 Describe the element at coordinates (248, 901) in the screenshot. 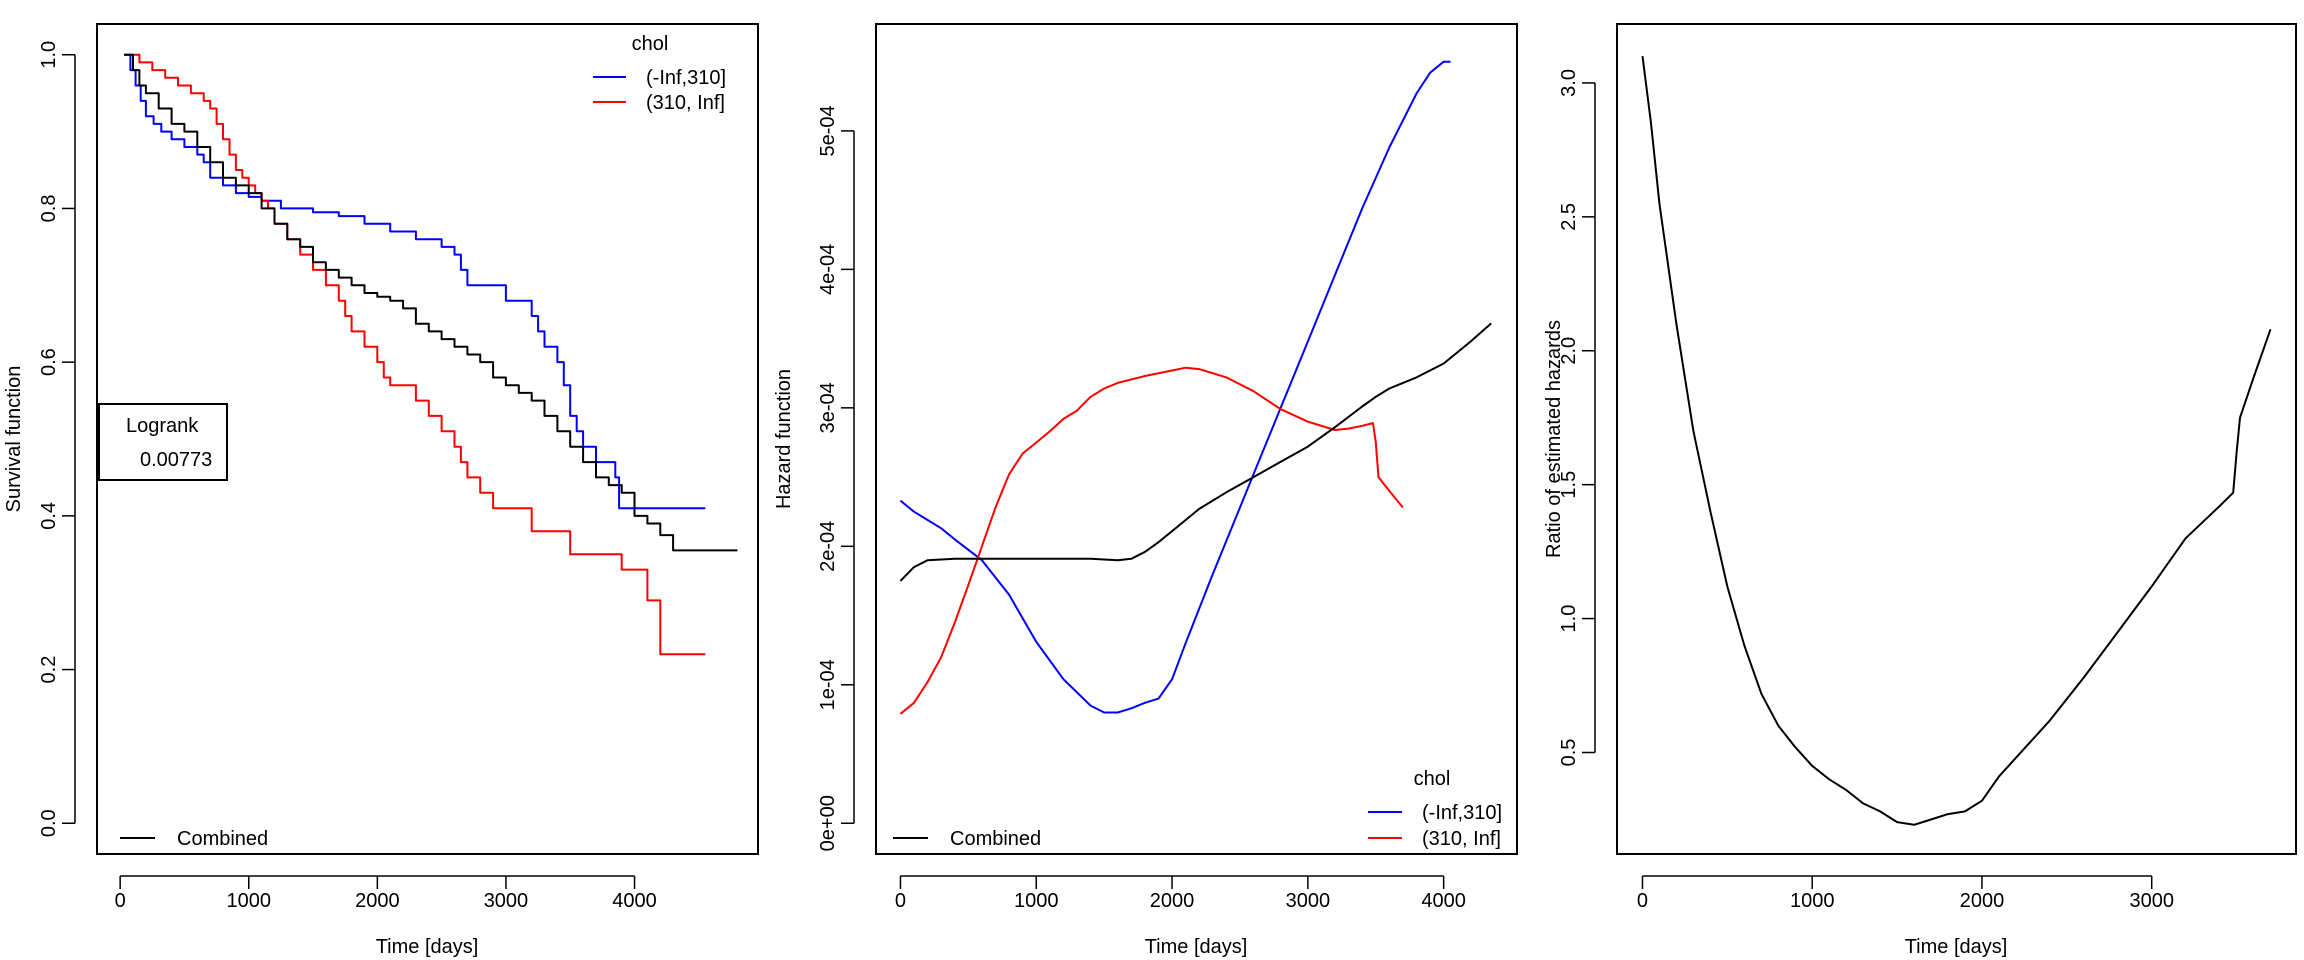

I see `survival-x-tick-label: 1000` at that location.